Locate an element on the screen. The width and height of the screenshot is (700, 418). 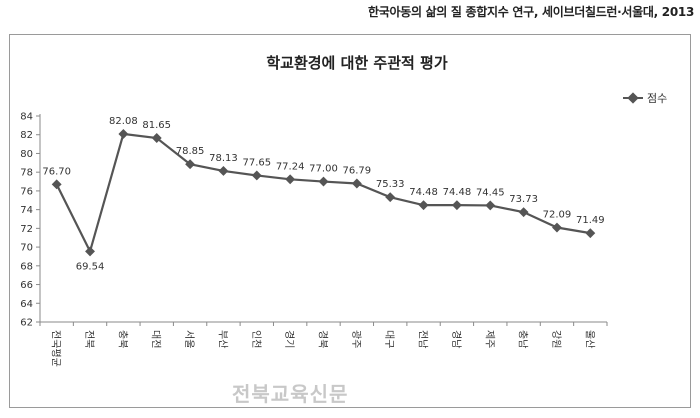
y-tick-label: 72 is located at coordinates (26, 229).